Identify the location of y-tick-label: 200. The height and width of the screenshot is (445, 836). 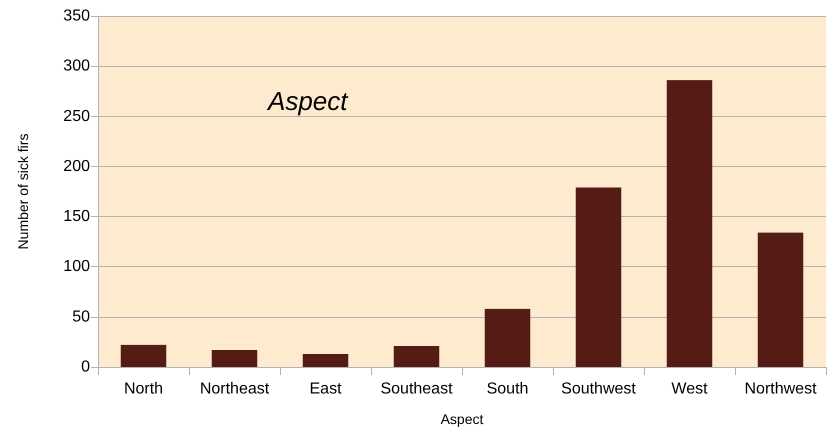
(76, 166).